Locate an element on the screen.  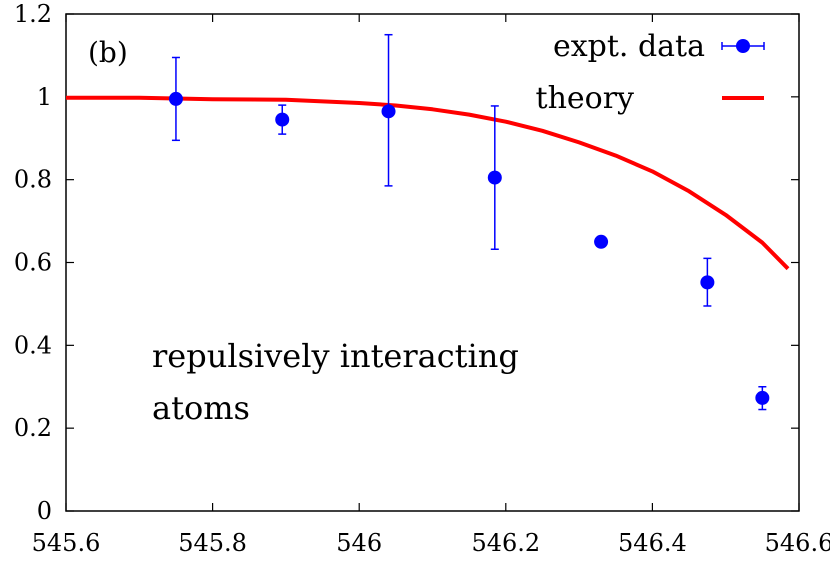
legend-marker is located at coordinates (743, 46).